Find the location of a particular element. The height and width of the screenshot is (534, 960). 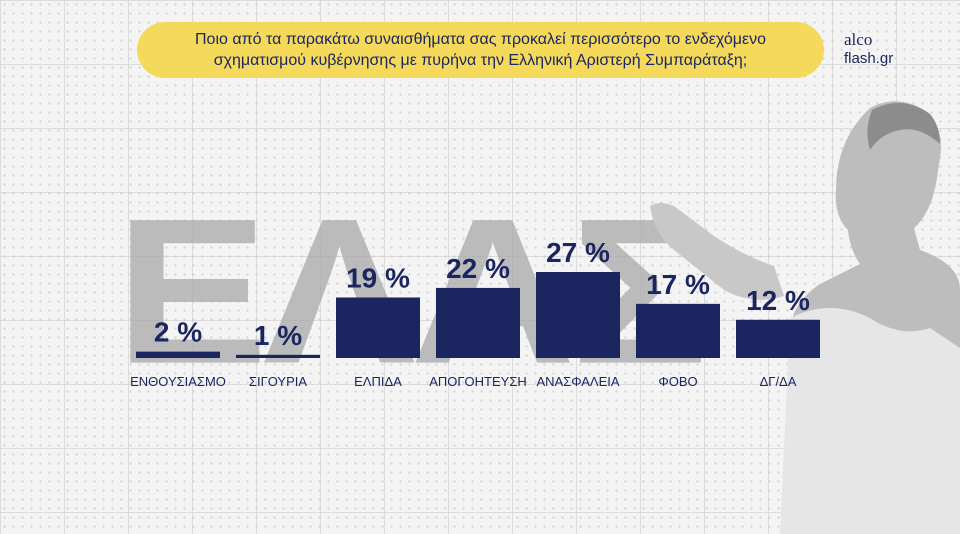

value-label-2: 19 % is located at coordinates (378, 277).